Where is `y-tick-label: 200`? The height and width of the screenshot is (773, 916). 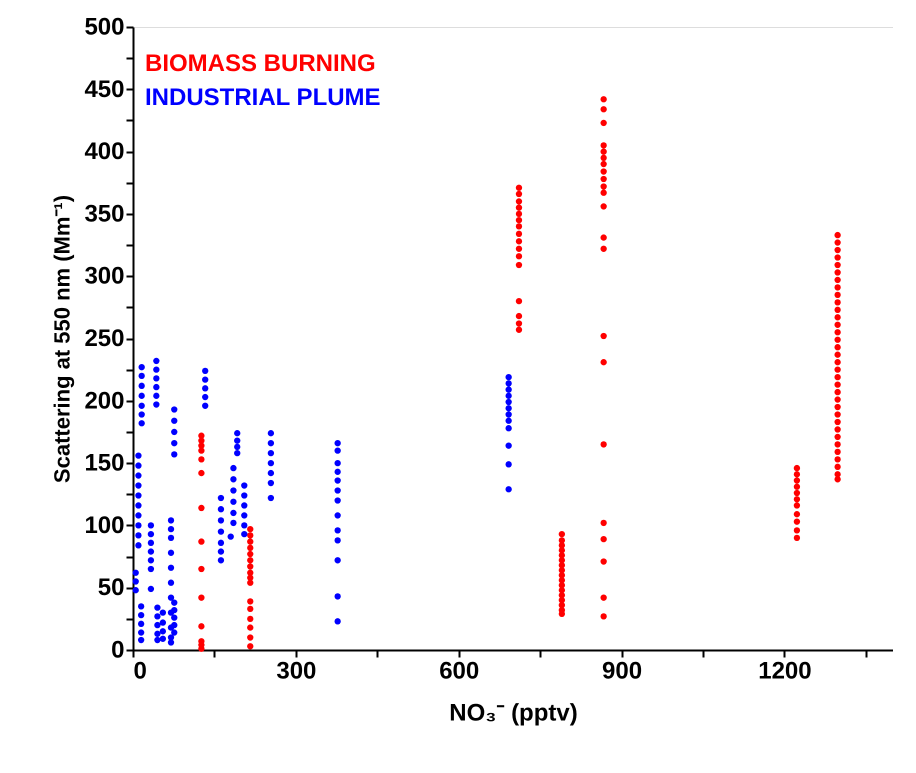 y-tick-label: 200 is located at coordinates (104, 400).